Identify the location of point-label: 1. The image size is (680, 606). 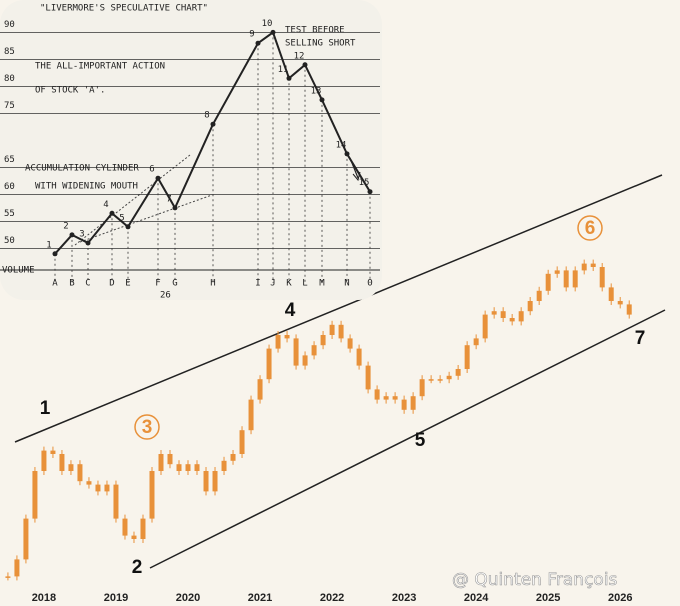
(48, 245).